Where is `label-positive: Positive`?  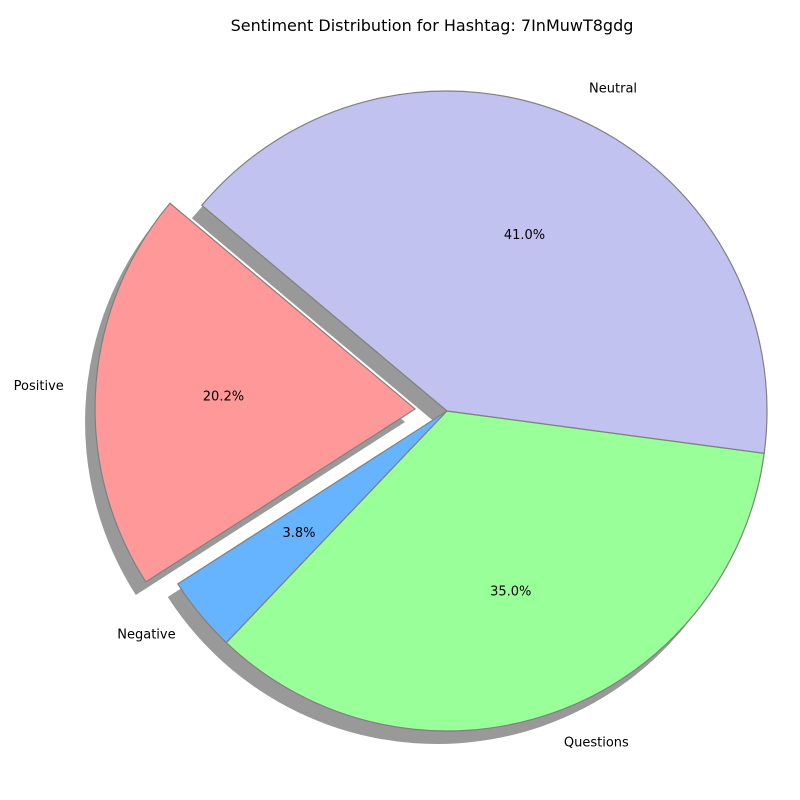
label-positive: Positive is located at coordinates (39, 386).